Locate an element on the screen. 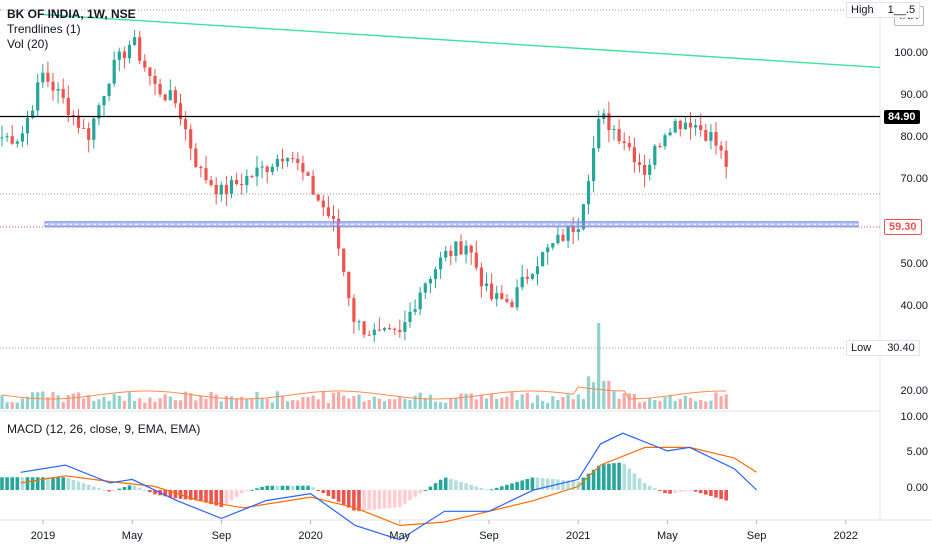 This screenshot has width=932, height=550. symbol-title: BK OF INDIA, 1W, NSE is located at coordinates (71, 14).